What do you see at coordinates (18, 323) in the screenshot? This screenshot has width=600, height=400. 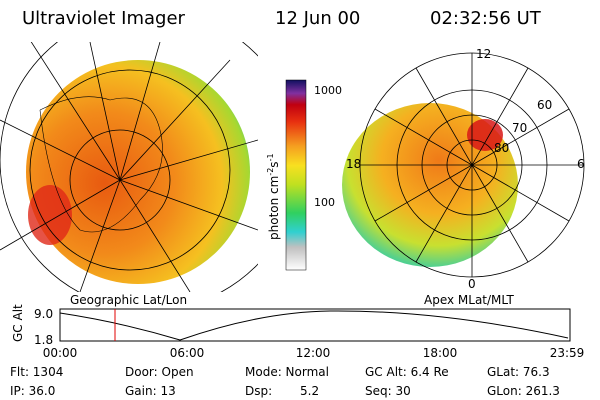 I see `y-axis-label: GC Alt` at bounding box center [18, 323].